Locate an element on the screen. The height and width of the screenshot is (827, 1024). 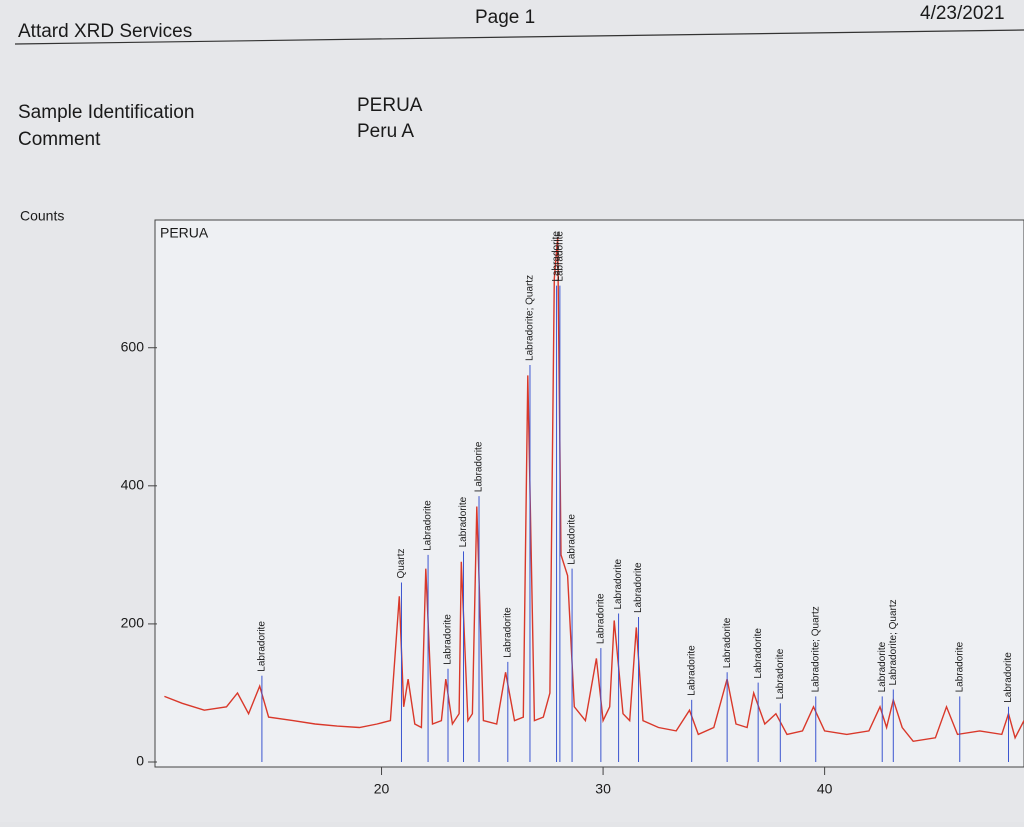
field-value: PERUA is located at coordinates (390, 105).